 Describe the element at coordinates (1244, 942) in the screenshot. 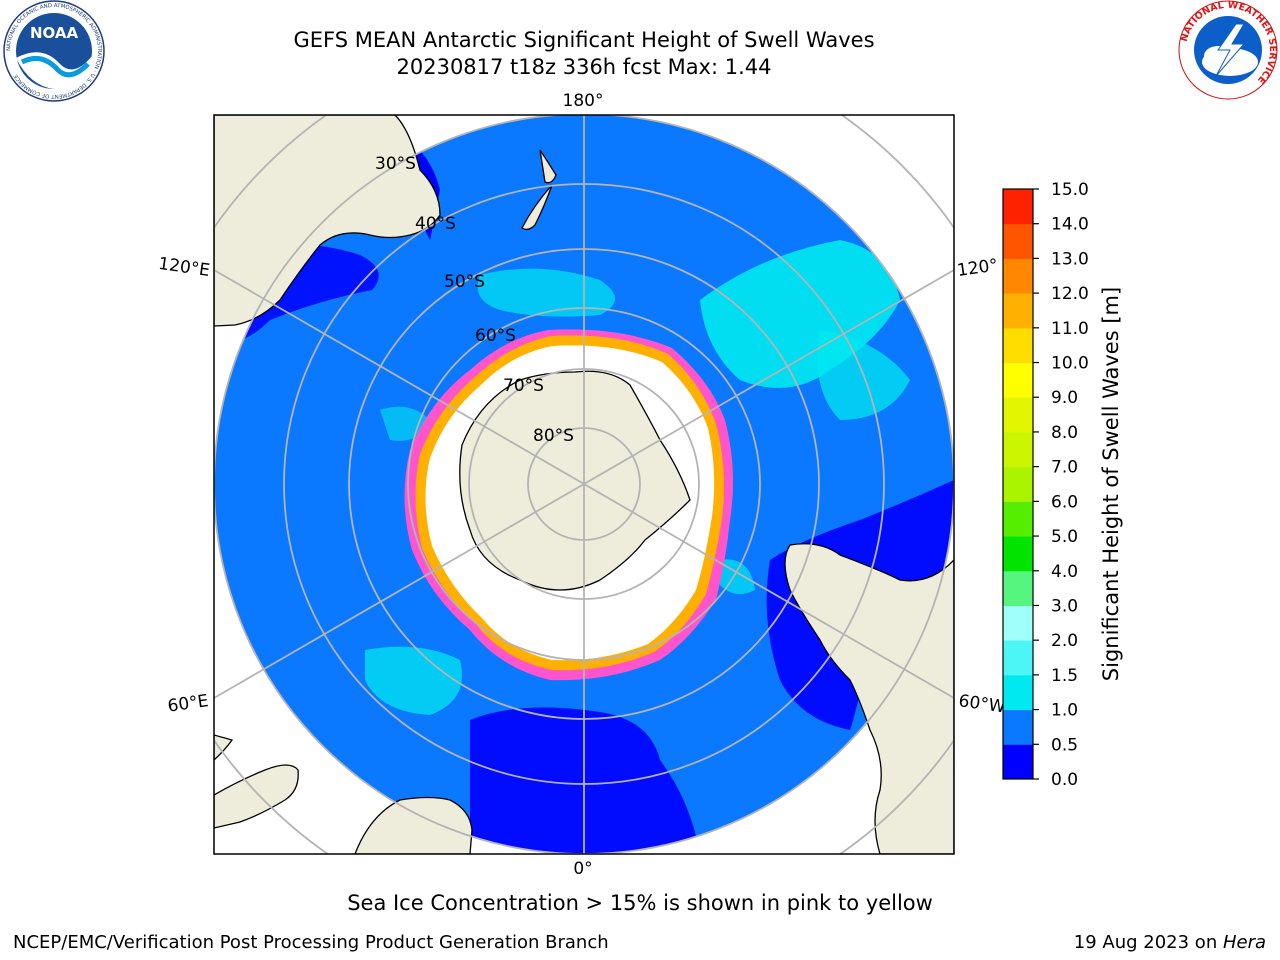

I see `footer-machine: Hera` at that location.